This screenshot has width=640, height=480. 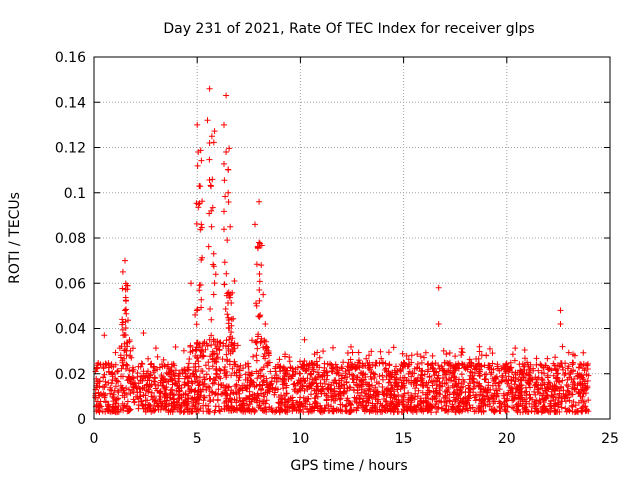 I want to click on y-tick-label: 0.1, so click(x=75, y=194).